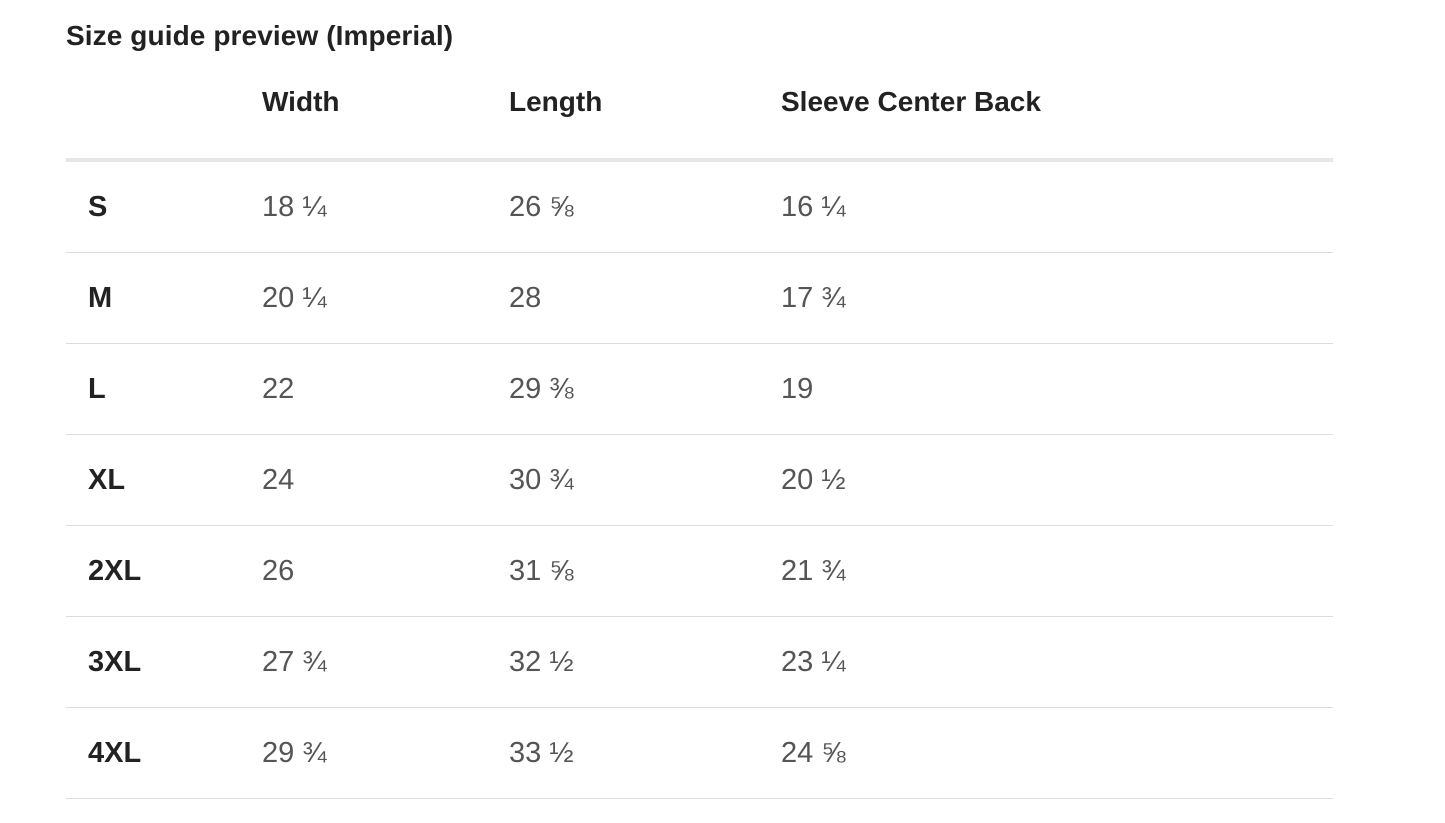 The width and height of the screenshot is (1445, 823). Describe the element at coordinates (1057, 116) in the screenshot. I see `header-sleeve-center-back: Sleeve Center Back` at that location.